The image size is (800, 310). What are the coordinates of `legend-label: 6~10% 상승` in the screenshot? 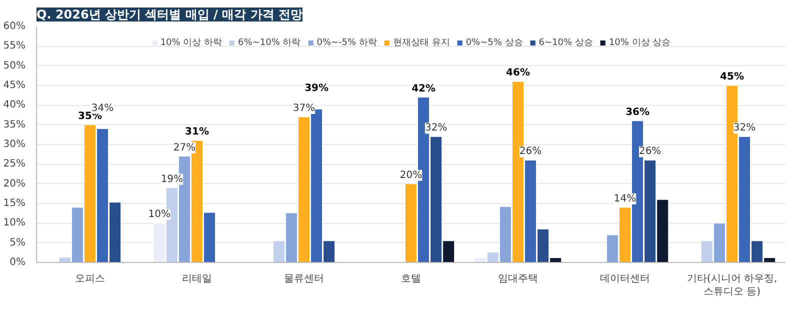 It's located at (565, 43).